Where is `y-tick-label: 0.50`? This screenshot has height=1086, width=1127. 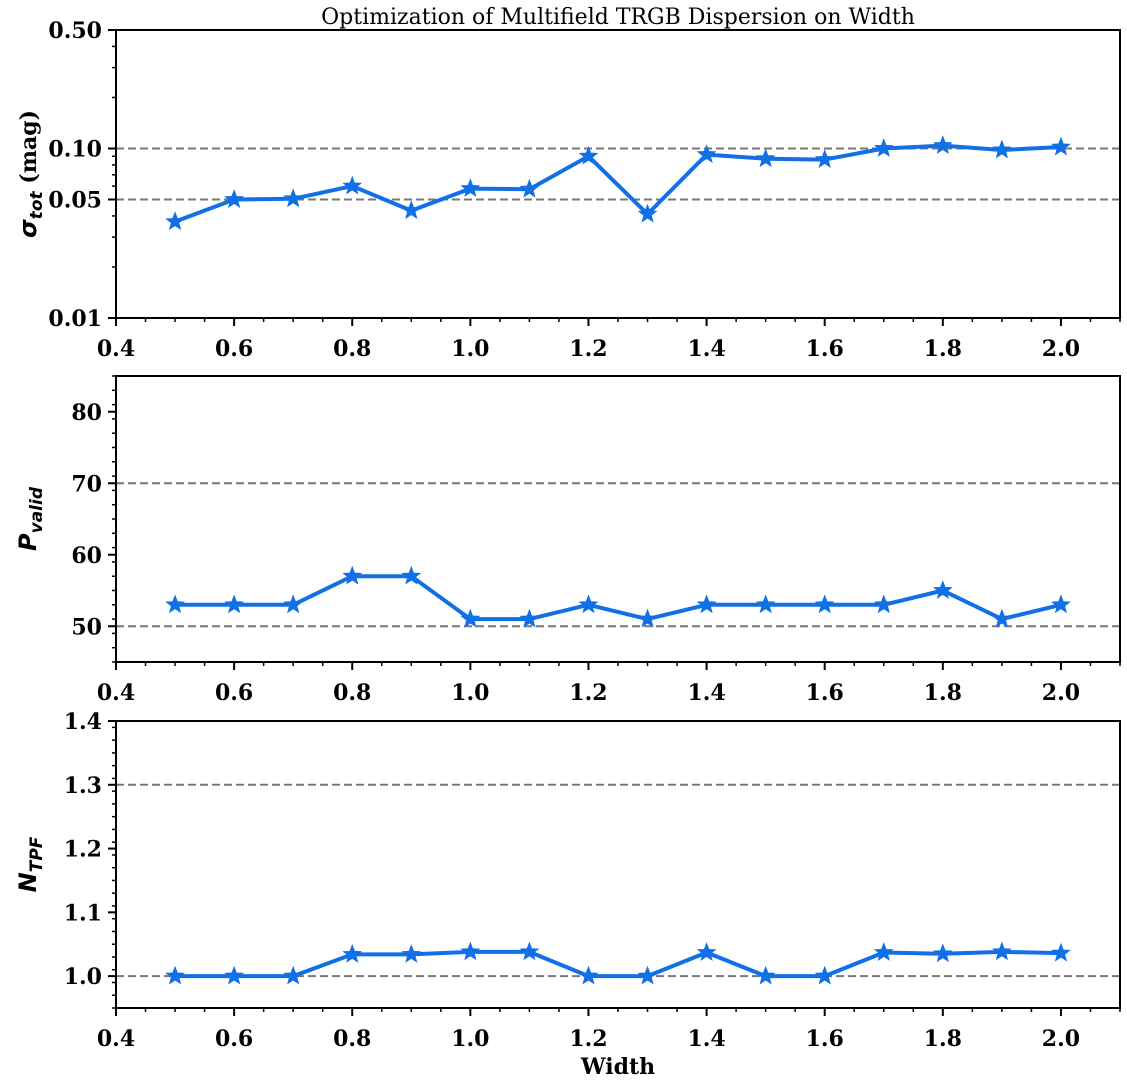
y-tick-label: 0.50 is located at coordinates (75, 31).